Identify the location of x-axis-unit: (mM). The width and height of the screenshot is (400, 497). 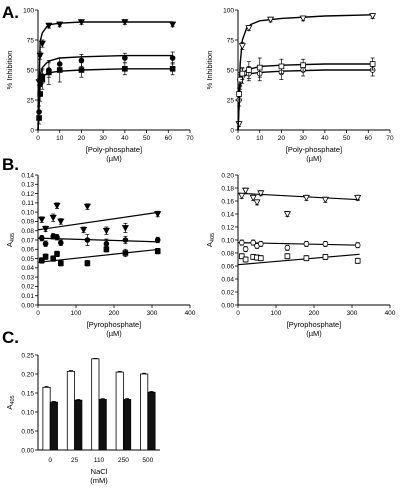
(99, 480).